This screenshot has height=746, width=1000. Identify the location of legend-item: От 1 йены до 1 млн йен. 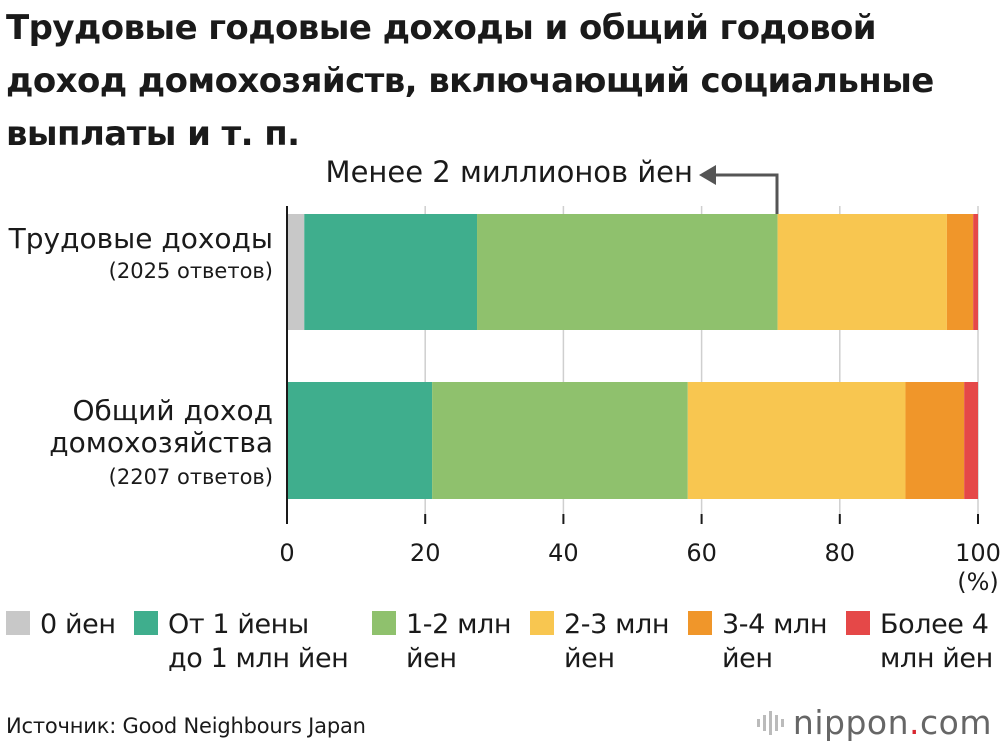
(241, 642).